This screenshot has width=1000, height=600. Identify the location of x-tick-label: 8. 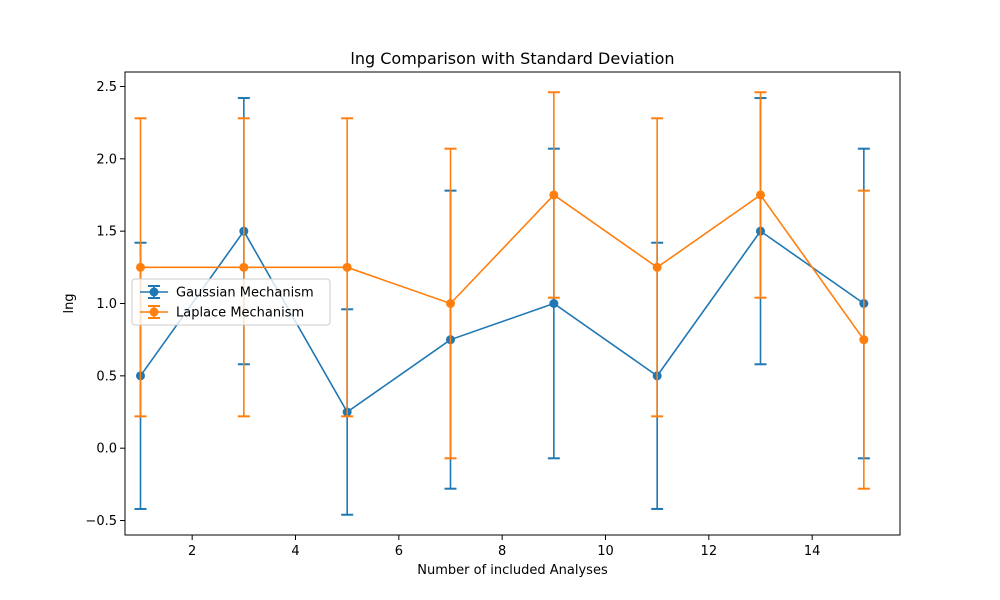
(502, 551).